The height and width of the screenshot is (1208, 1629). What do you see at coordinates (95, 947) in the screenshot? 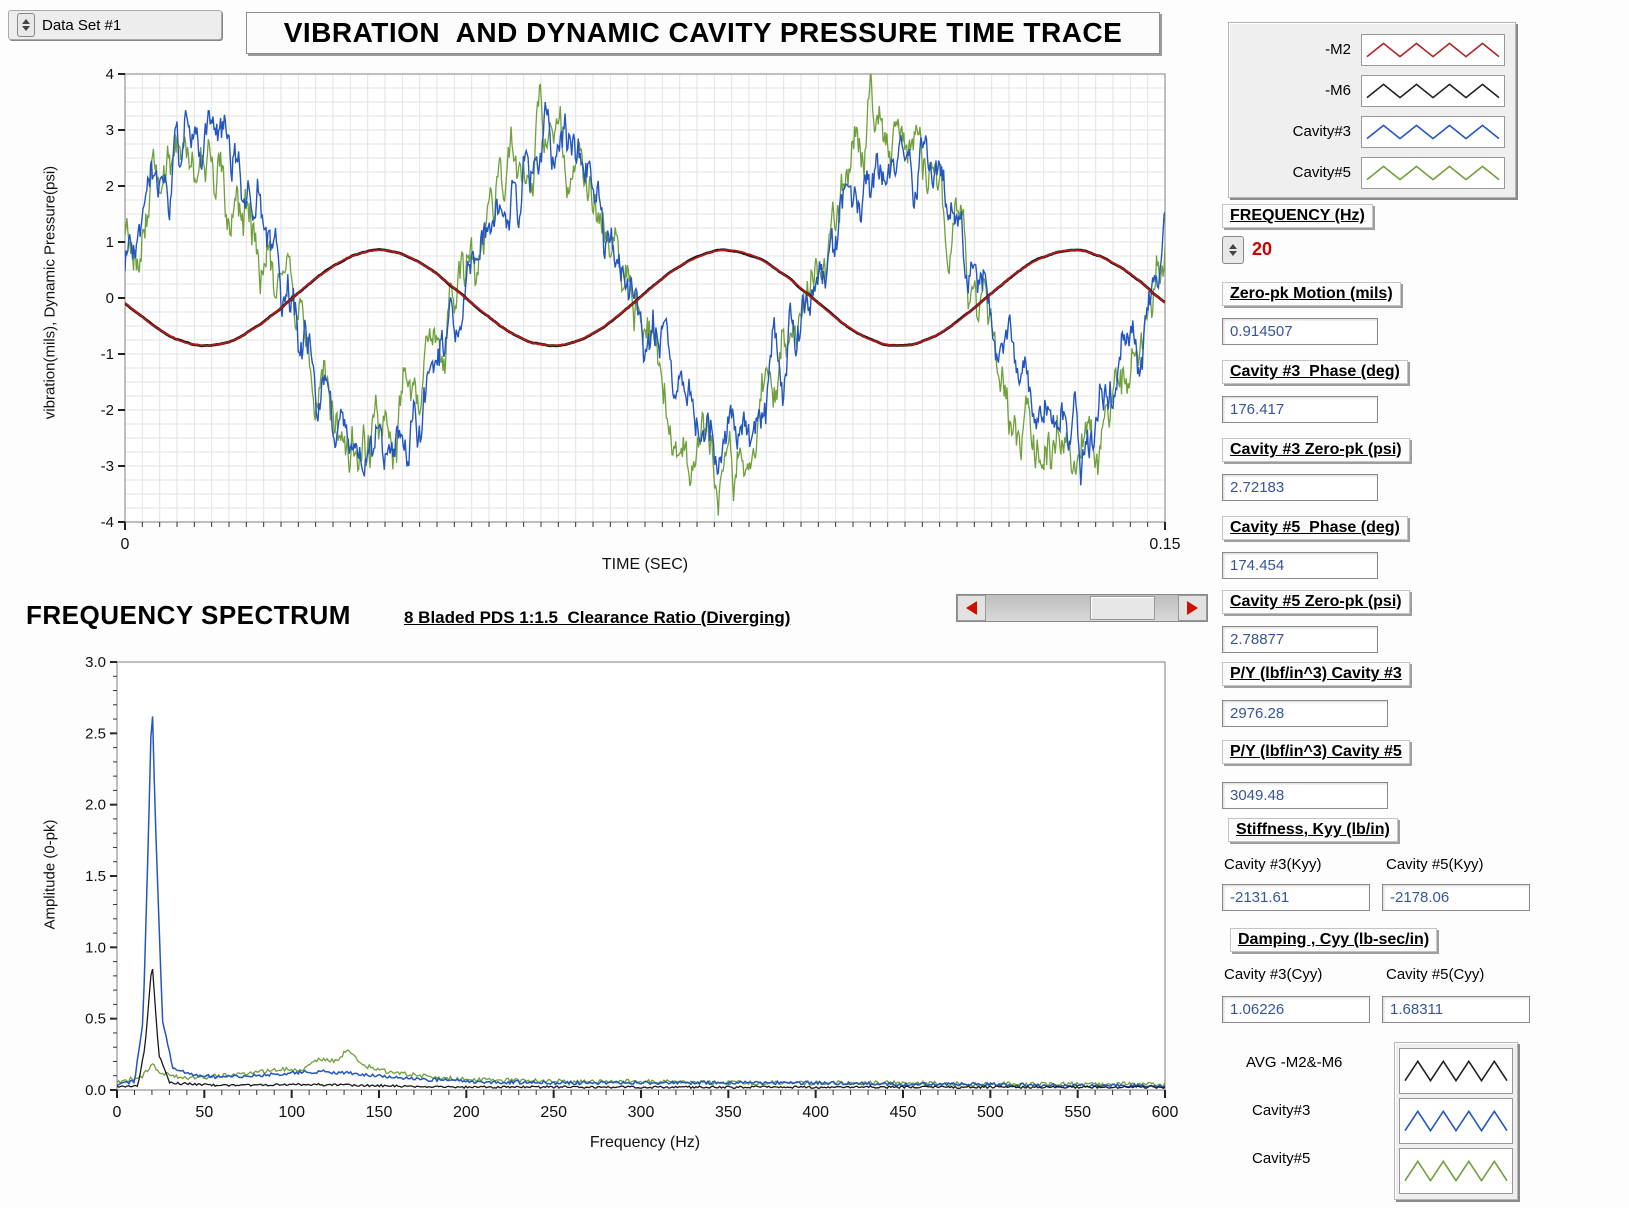
I see `svg-text: 1.0` at bounding box center [95, 947].